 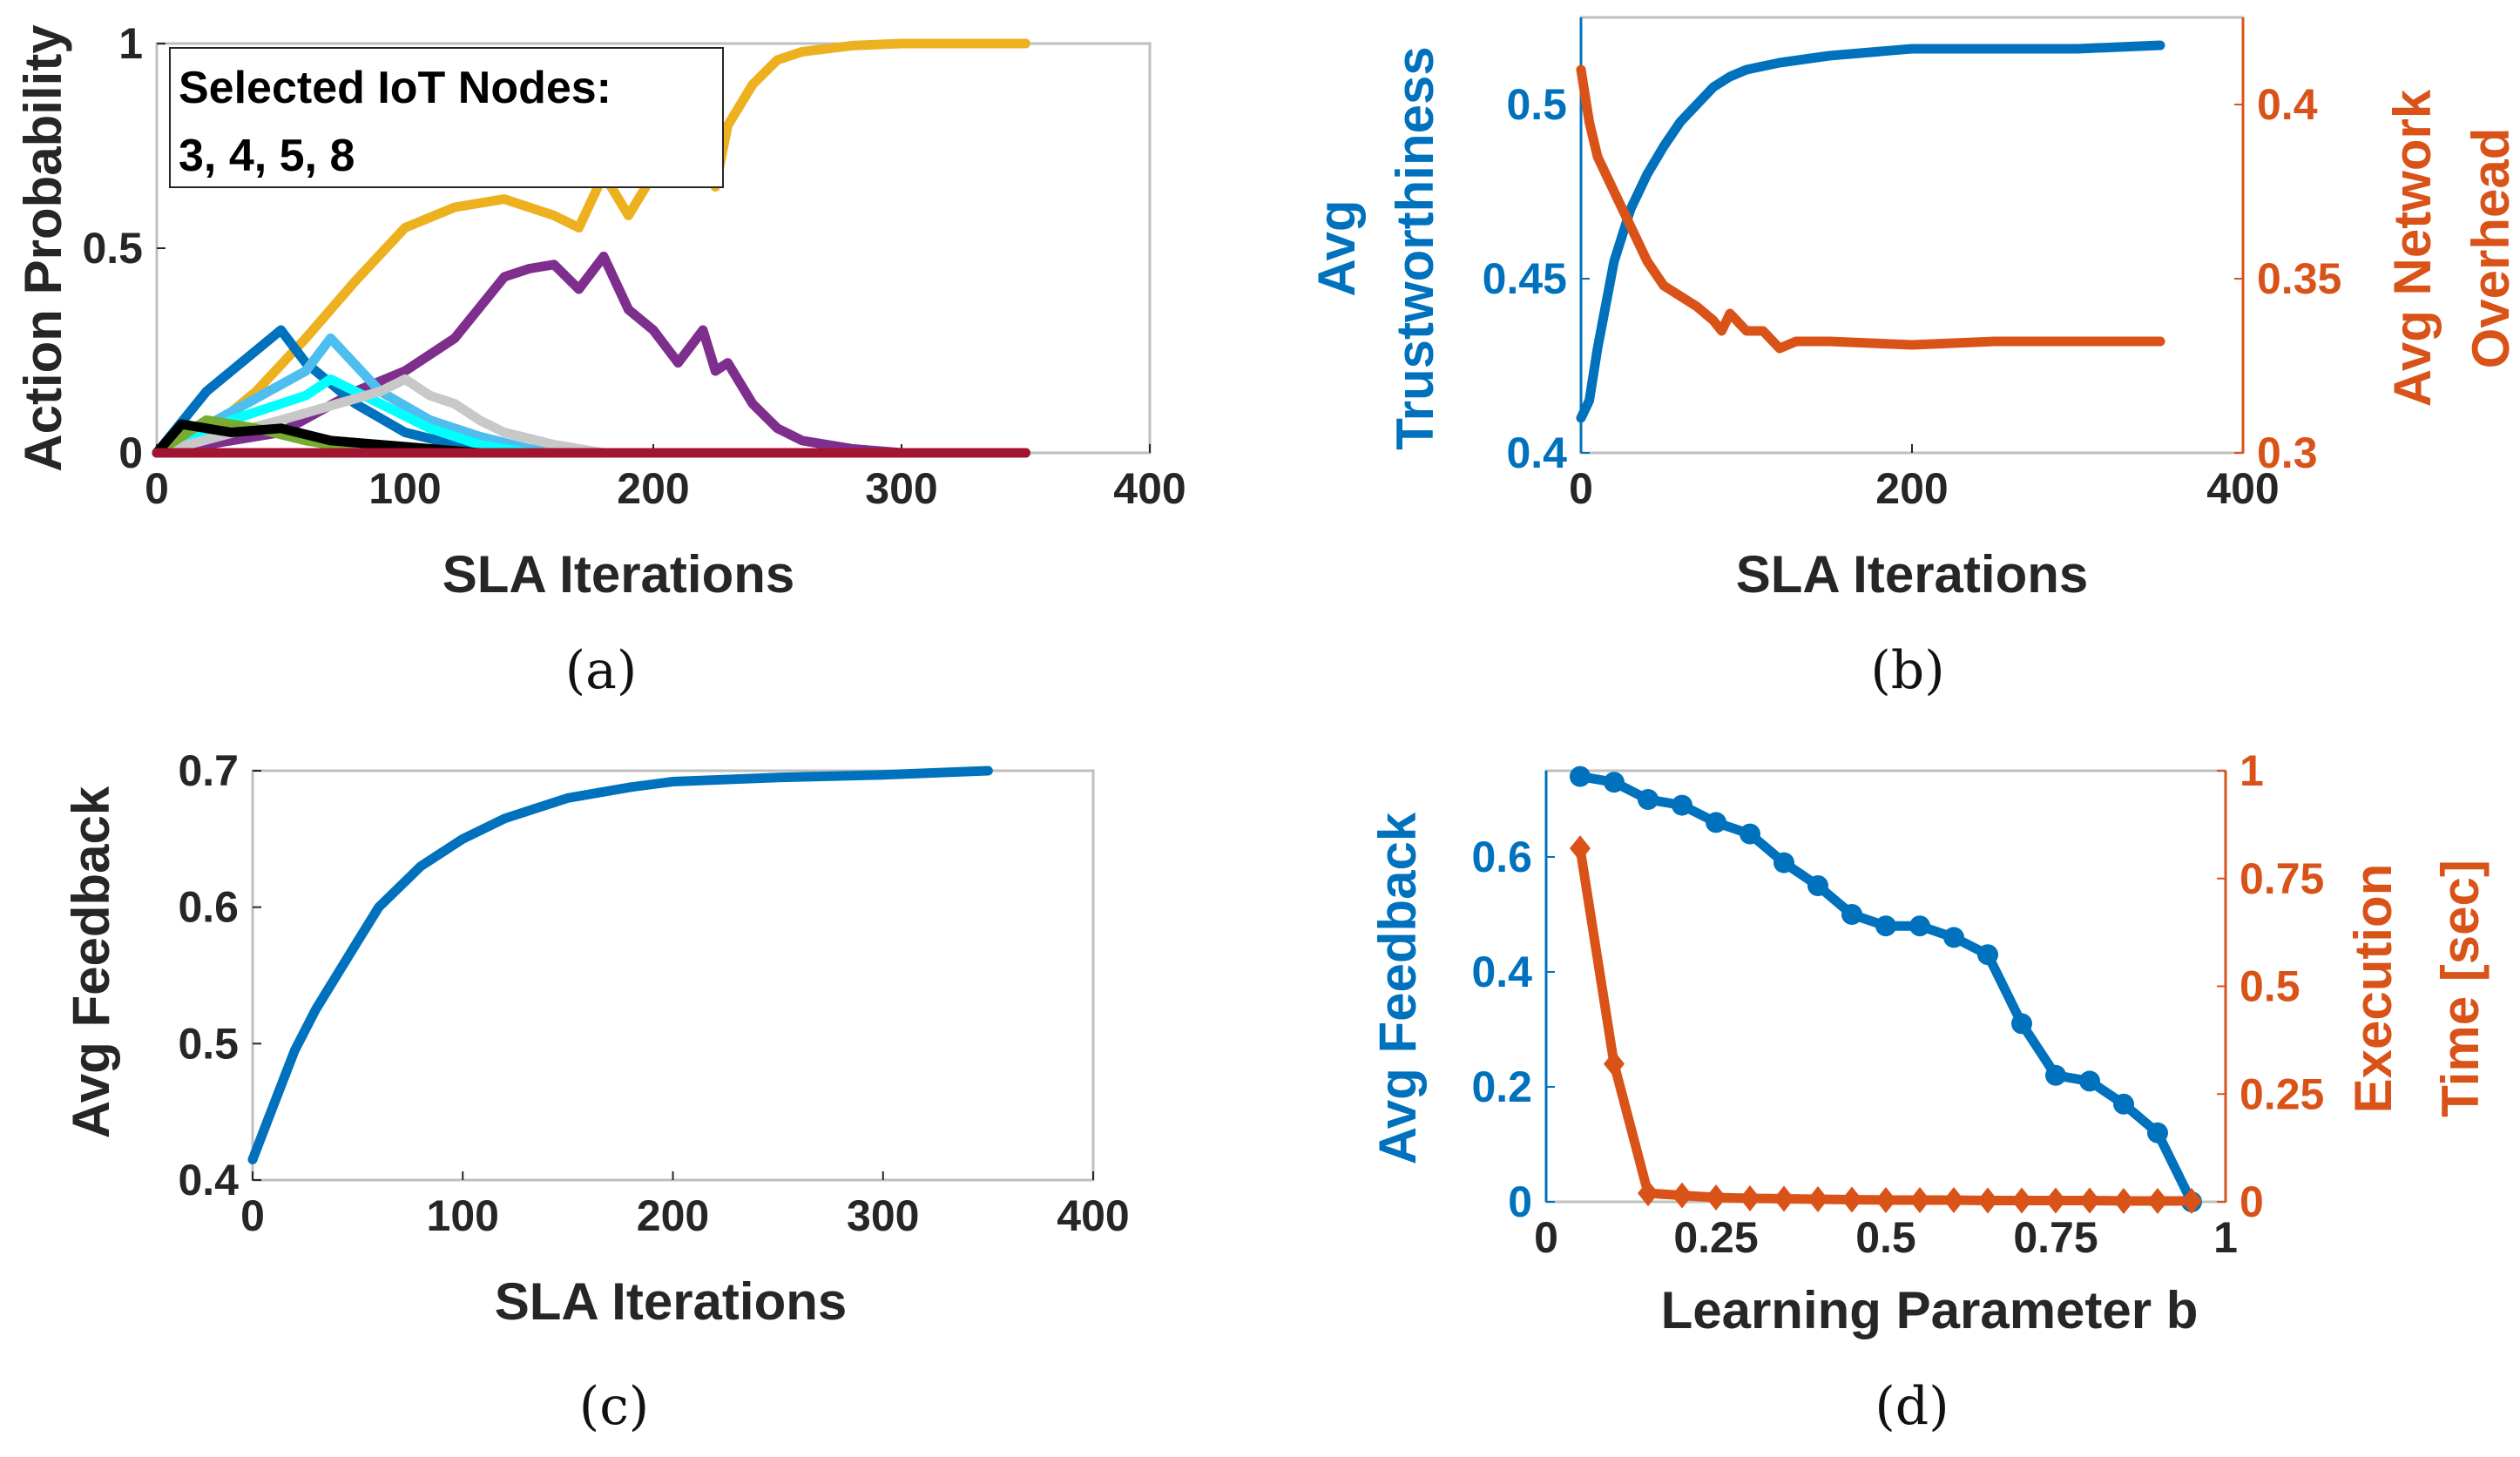 I want to click on y-right-tick-label: 0, so click(x=2252, y=1201).